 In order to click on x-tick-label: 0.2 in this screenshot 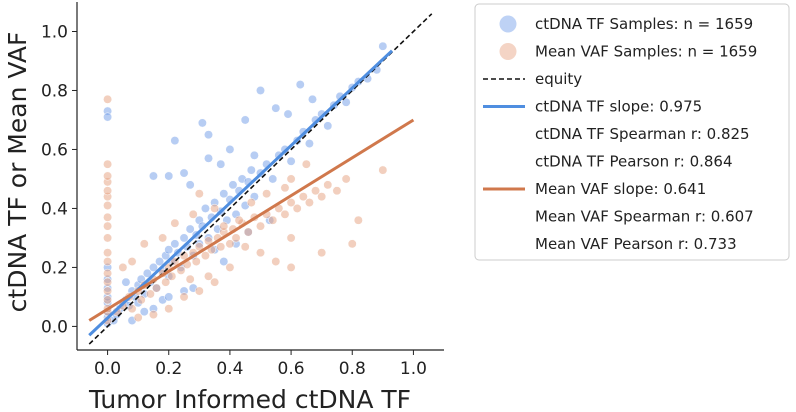, I will do `click(168, 369)`.